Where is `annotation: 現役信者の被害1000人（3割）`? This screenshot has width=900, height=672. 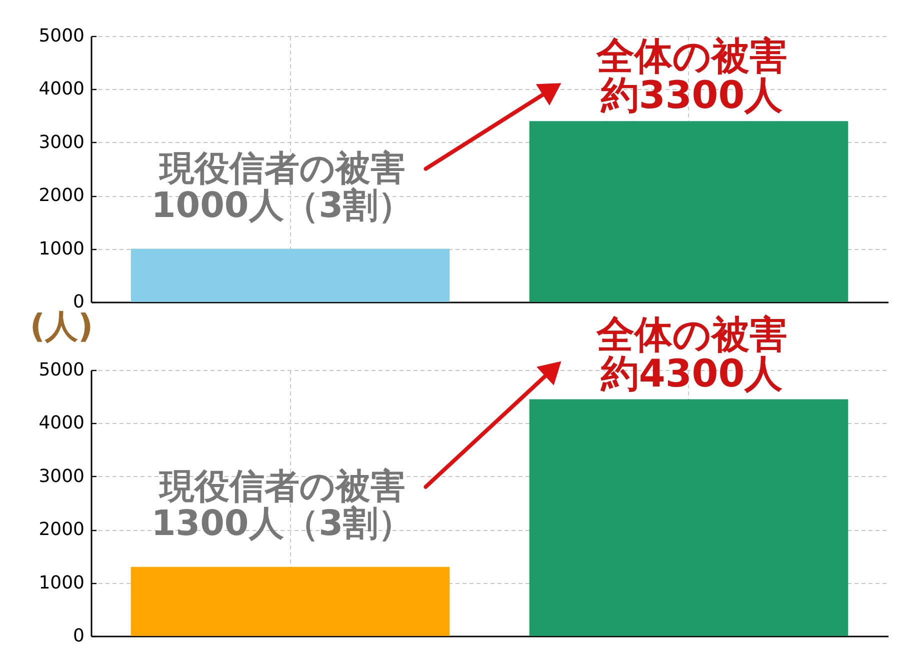
annotation: 現役信者の被害1000人（3割） is located at coordinates (282, 187).